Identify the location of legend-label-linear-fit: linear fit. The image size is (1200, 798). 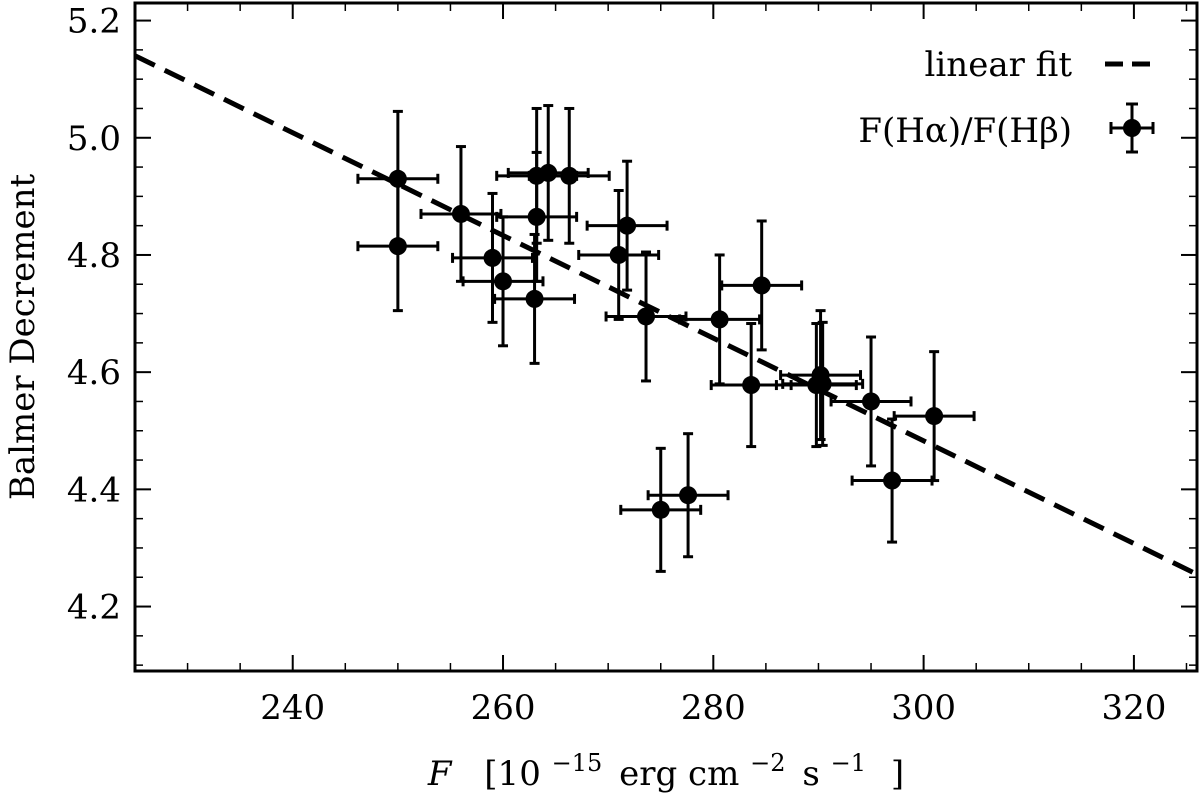
(999, 65).